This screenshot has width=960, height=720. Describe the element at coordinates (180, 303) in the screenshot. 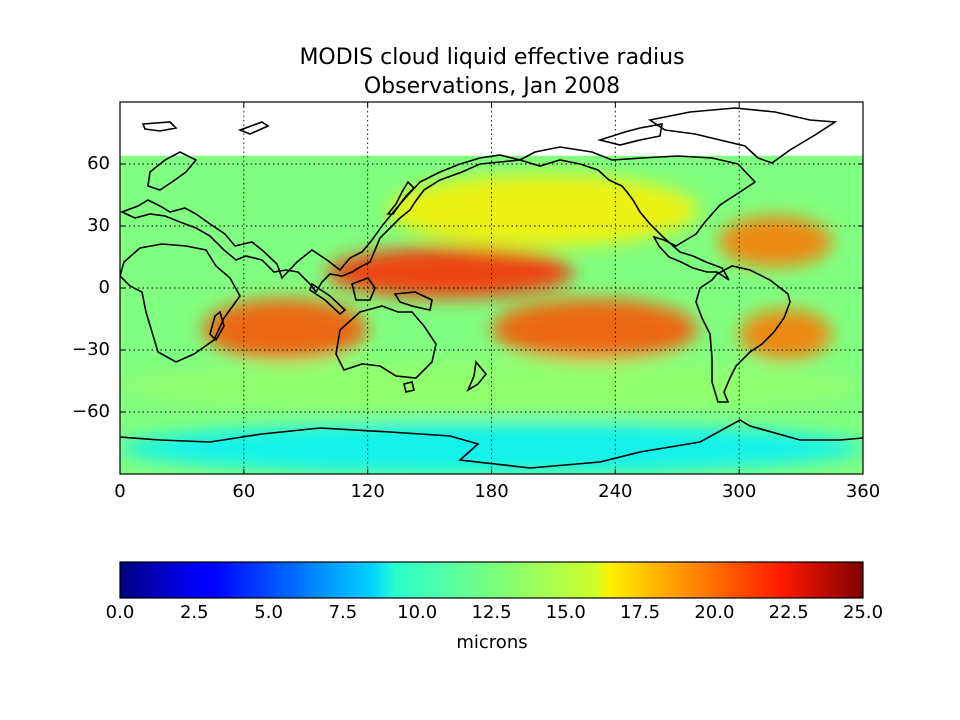

I see `coastline-africa` at that location.